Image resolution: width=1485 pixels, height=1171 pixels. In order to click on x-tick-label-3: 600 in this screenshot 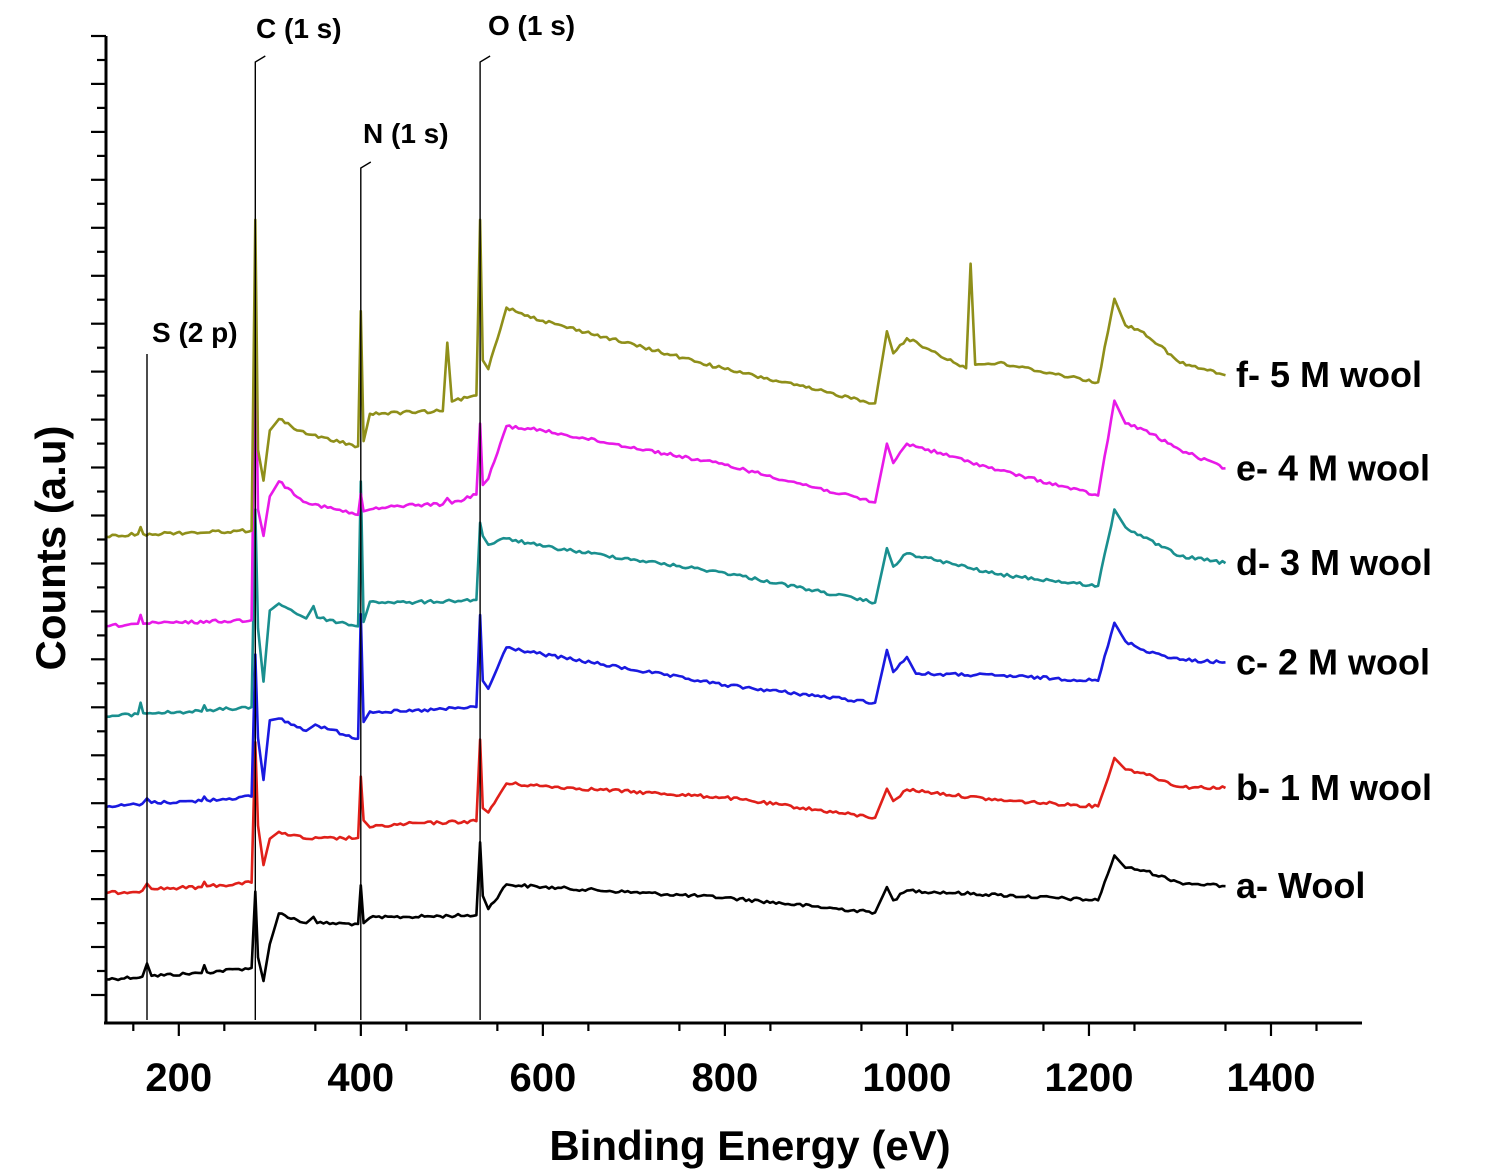, I will do `click(543, 1078)`.